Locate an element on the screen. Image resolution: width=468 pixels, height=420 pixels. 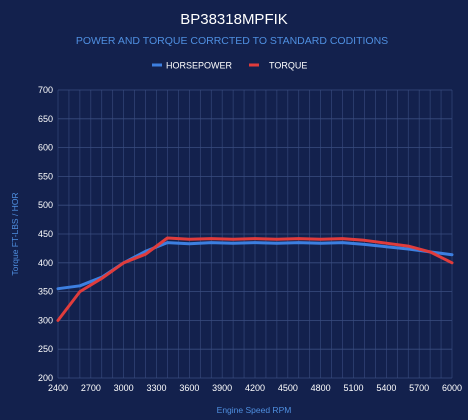
y-tick-label: 200 is located at coordinates (45, 378).